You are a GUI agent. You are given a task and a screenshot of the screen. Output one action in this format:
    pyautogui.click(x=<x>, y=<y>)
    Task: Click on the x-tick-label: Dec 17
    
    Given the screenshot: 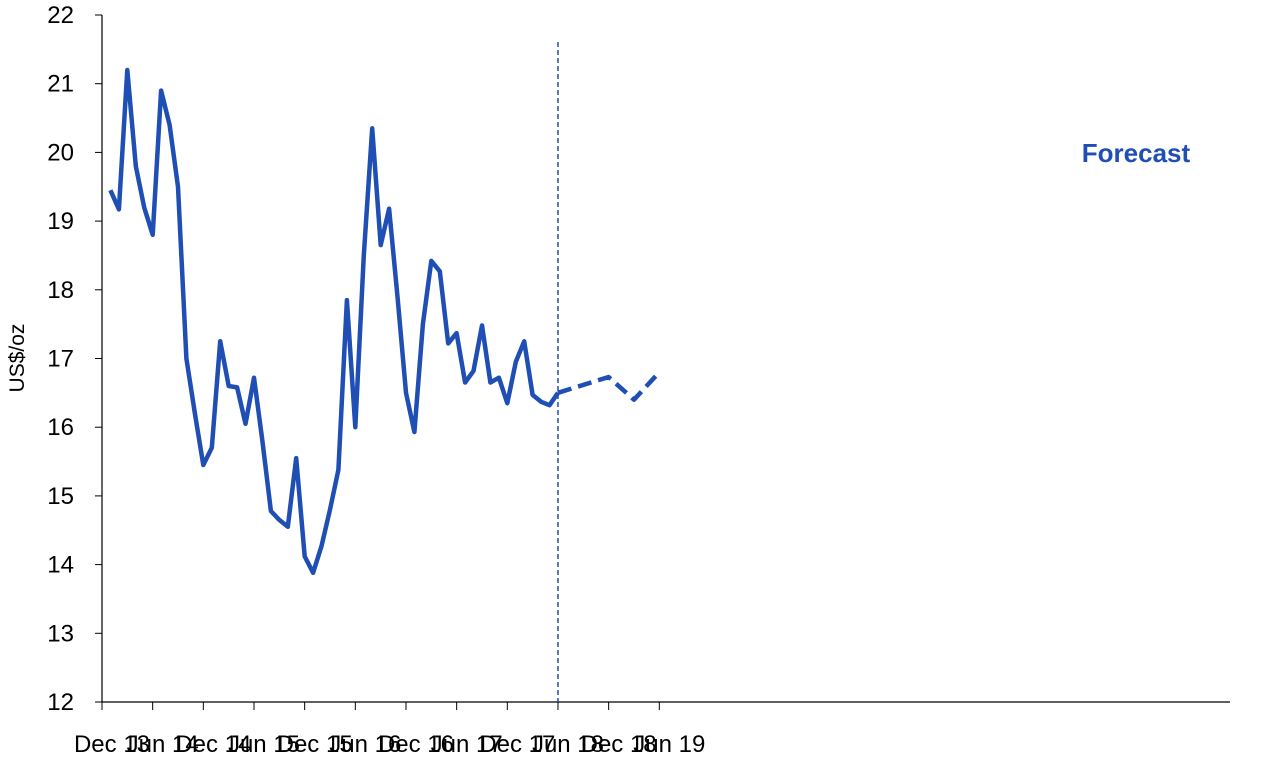 What is the action you would take?
    pyautogui.click(x=517, y=744)
    